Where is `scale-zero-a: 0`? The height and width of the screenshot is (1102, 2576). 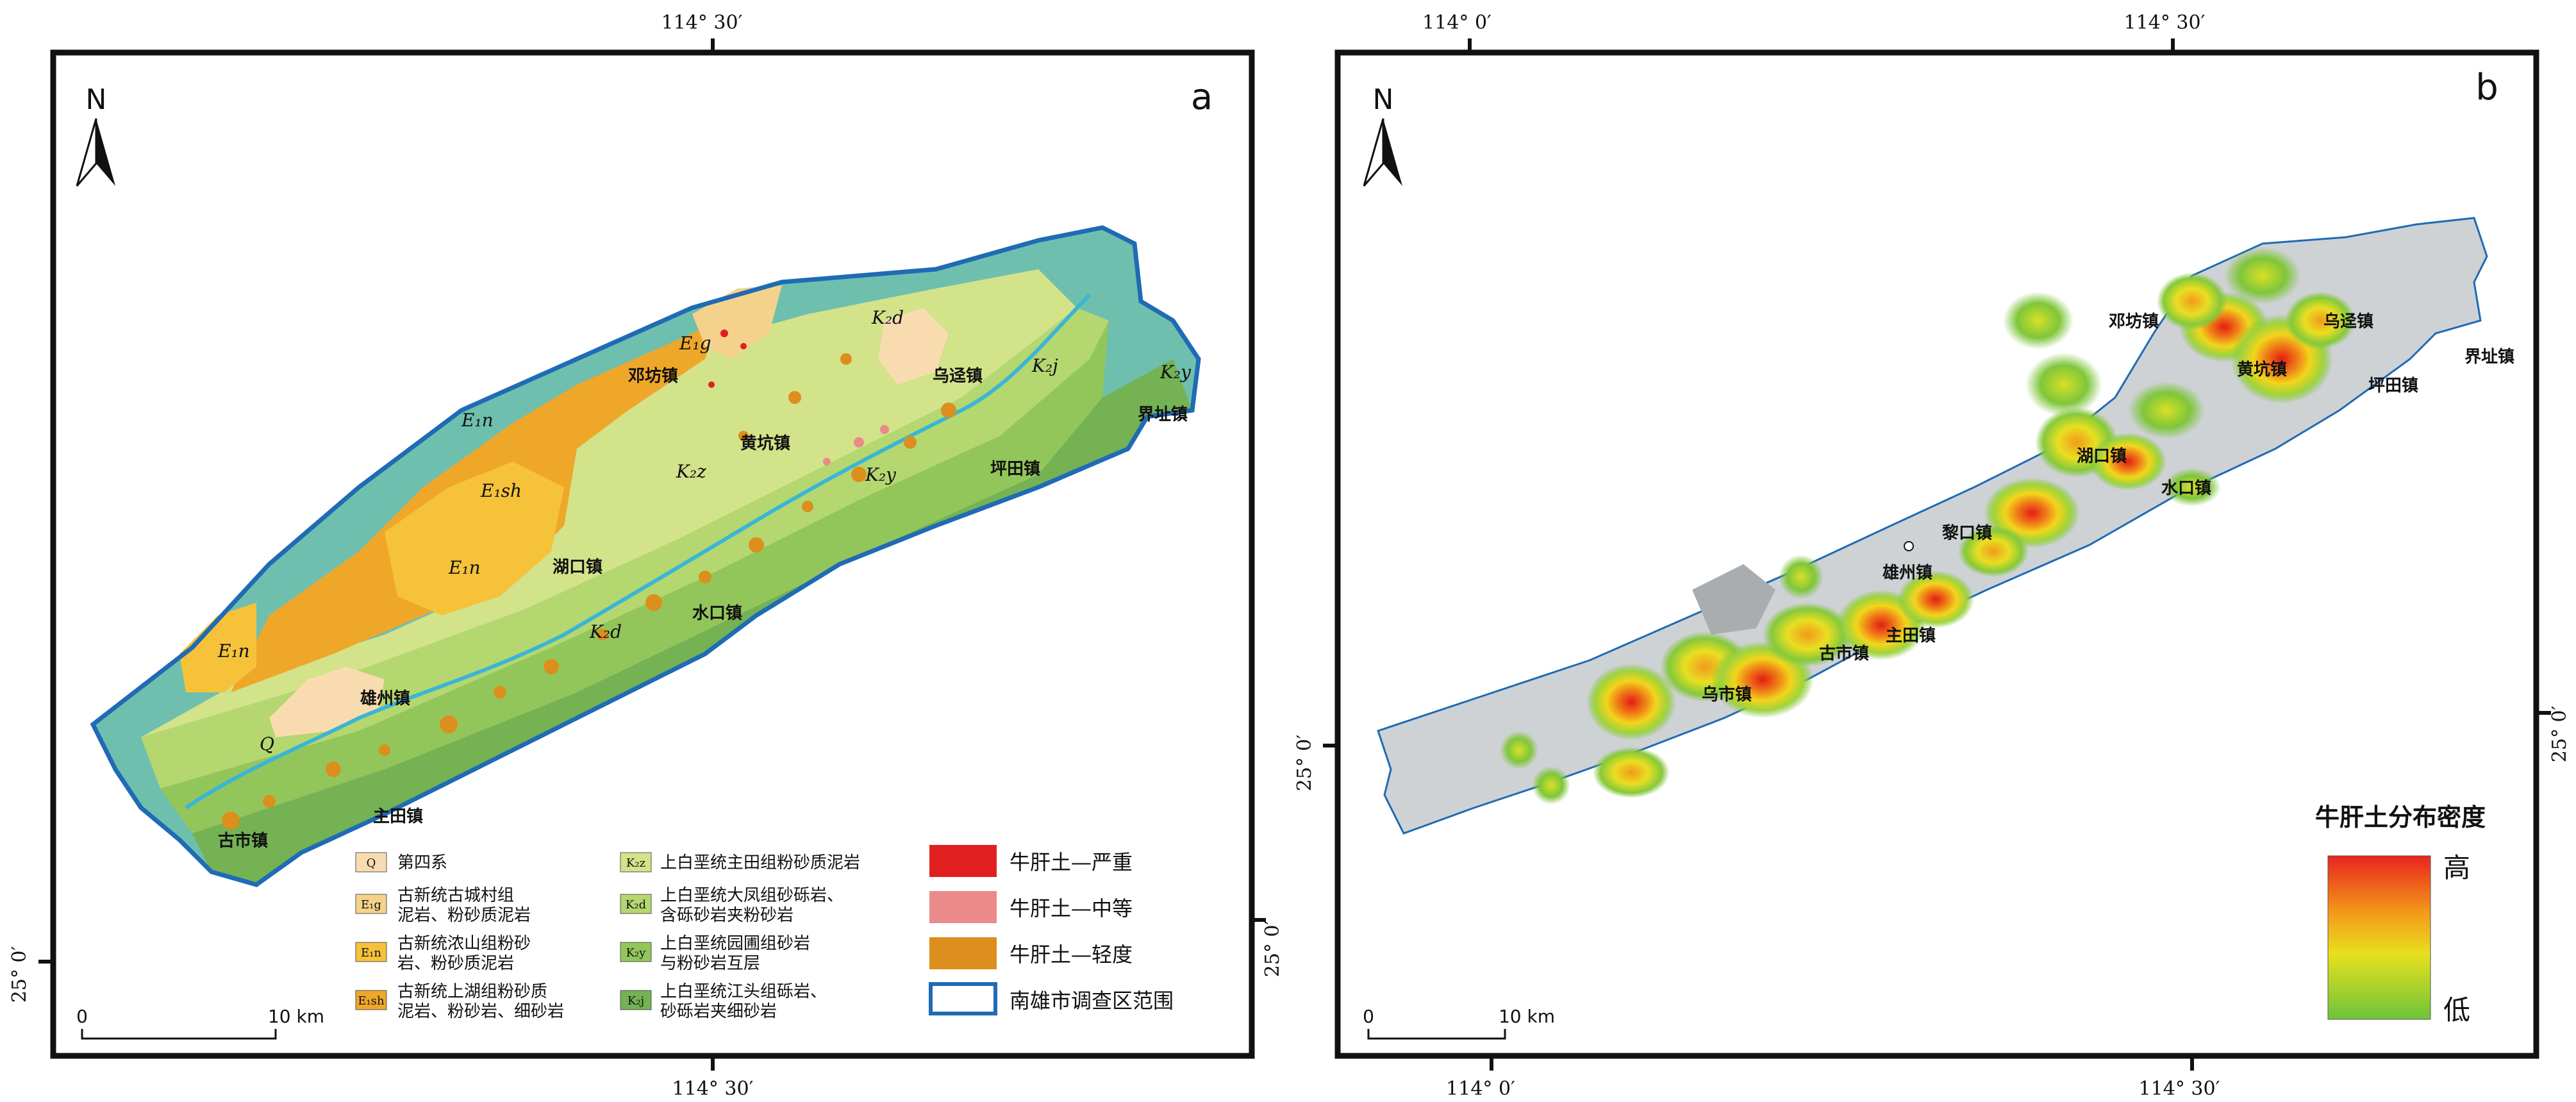
scale-zero-a: 0 is located at coordinates (82, 1016).